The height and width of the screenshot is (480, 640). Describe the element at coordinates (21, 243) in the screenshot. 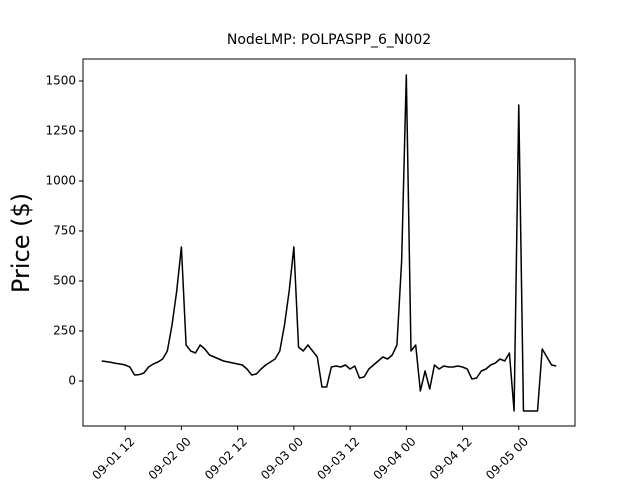

I see `y-axis-label: Price ($)` at that location.